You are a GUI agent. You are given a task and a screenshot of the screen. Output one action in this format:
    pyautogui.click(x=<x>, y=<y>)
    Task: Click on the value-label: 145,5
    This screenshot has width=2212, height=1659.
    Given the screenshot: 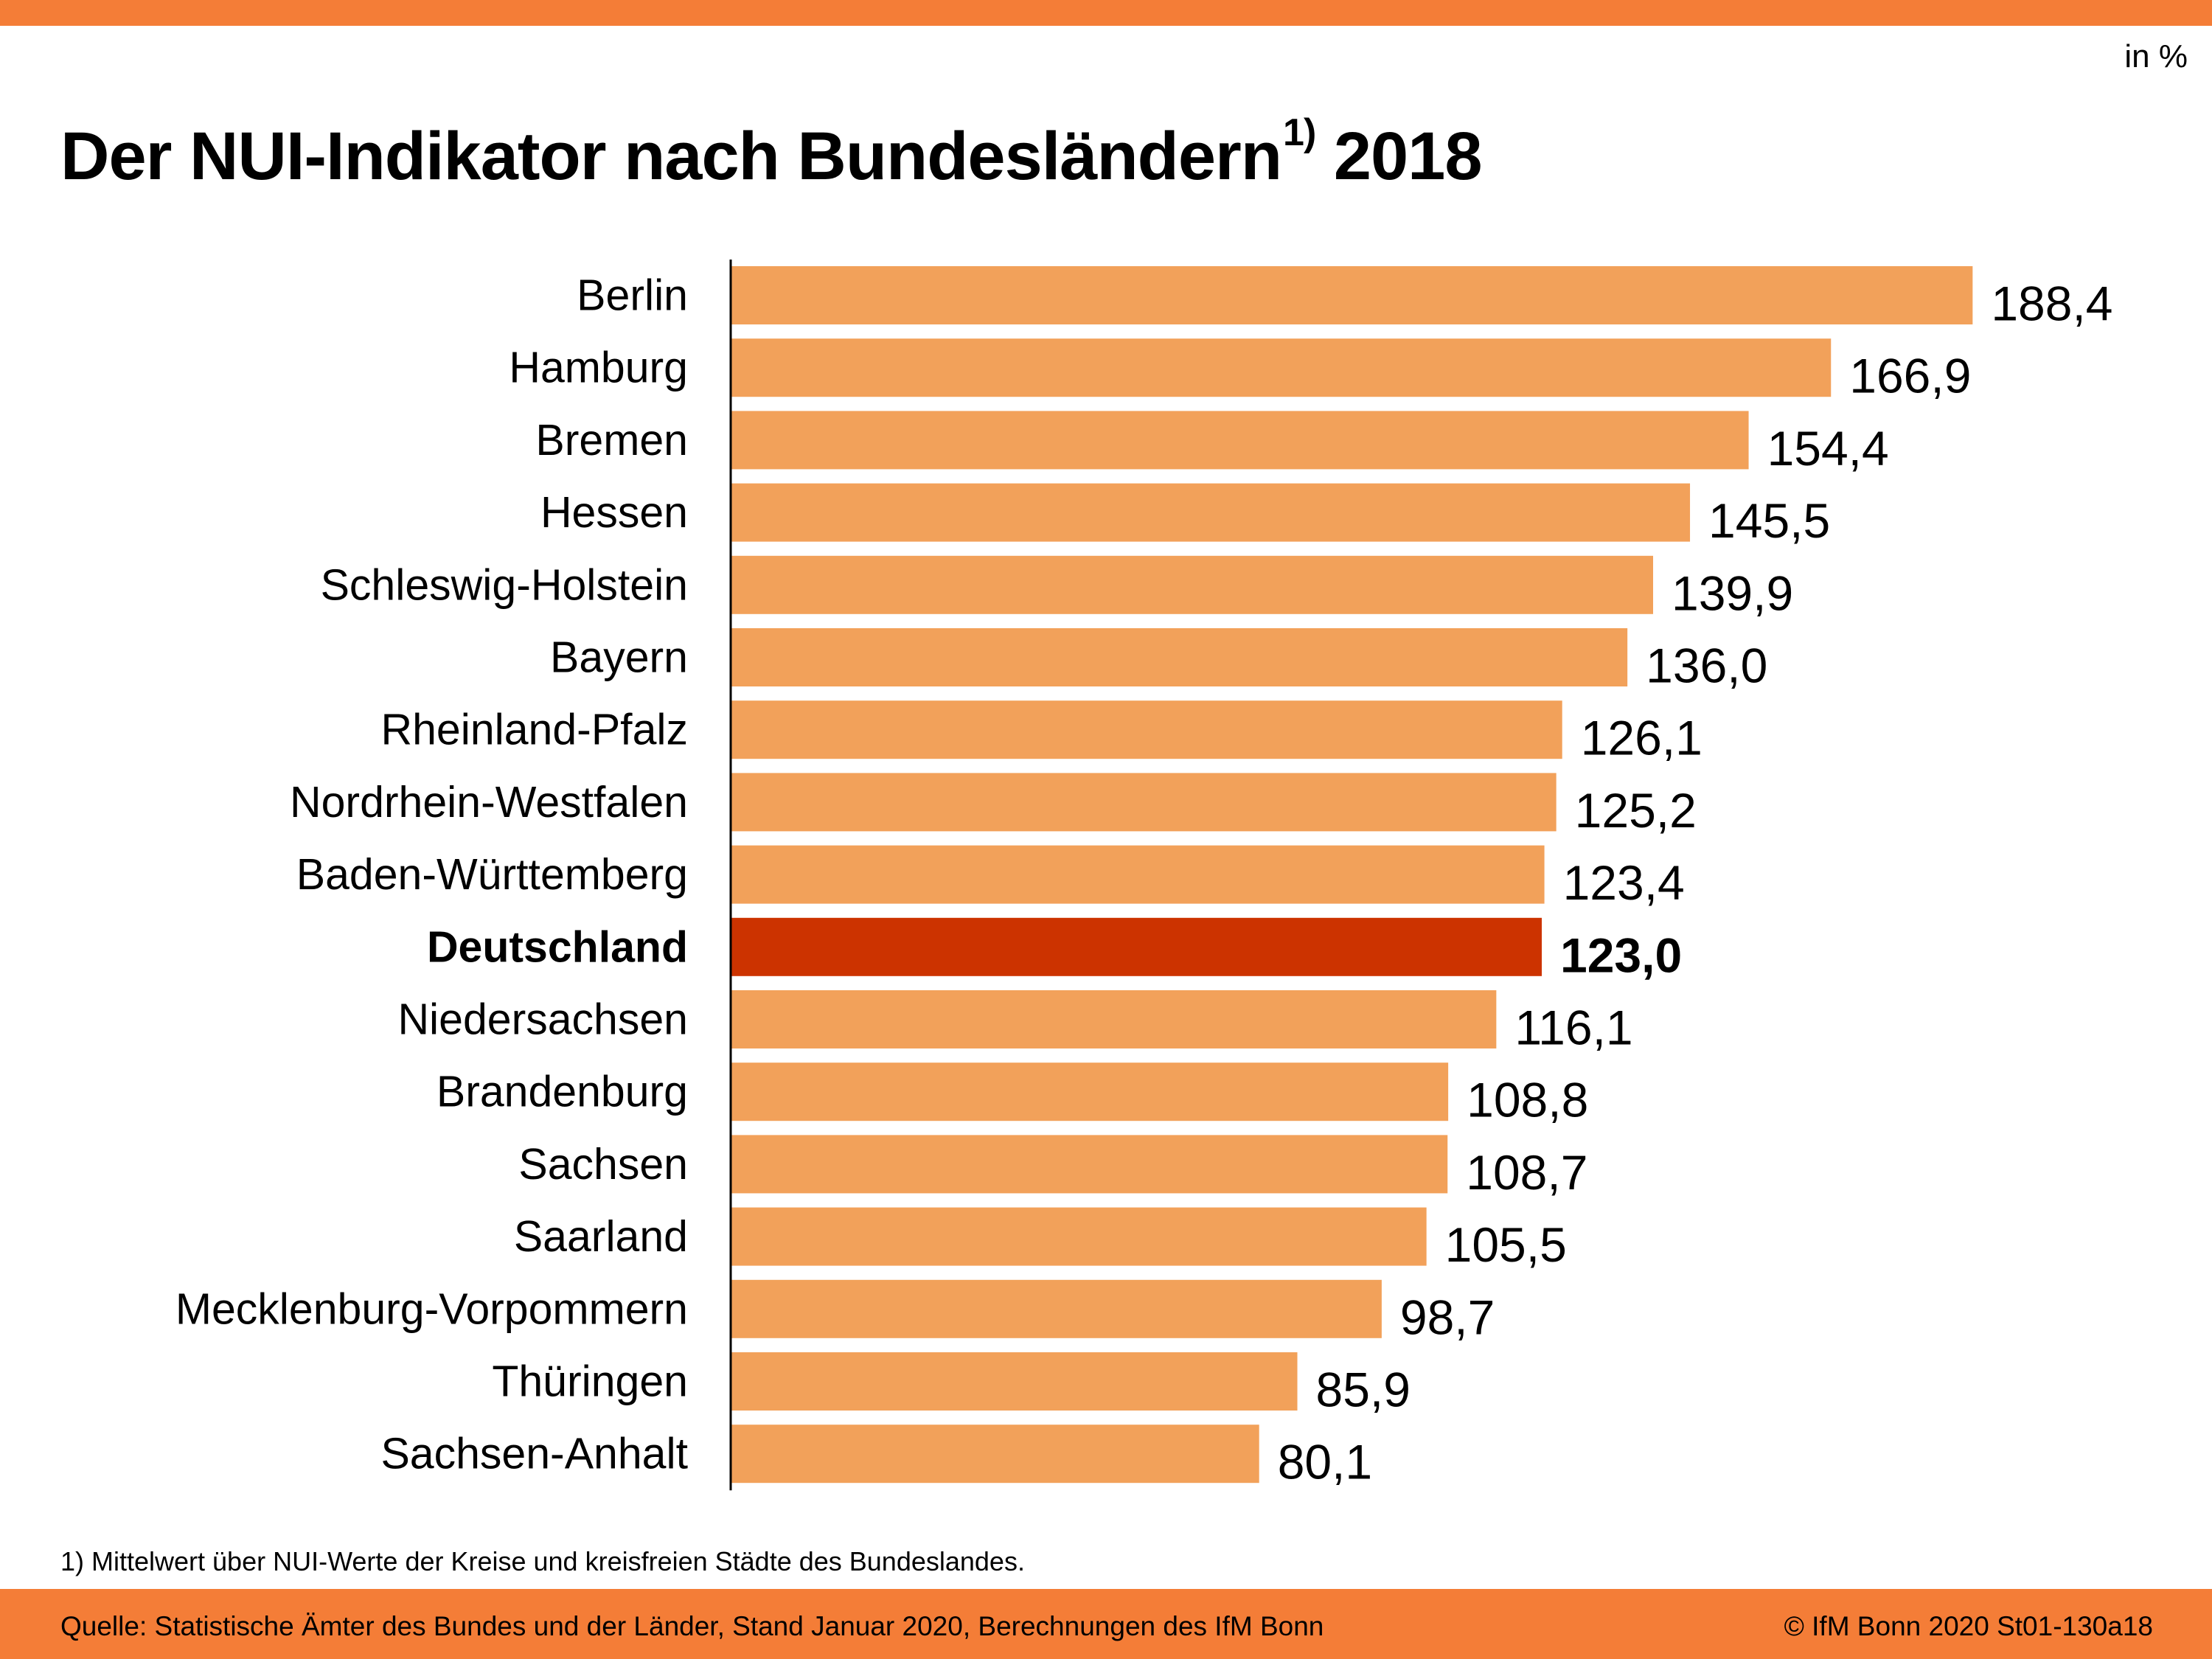 What is the action you would take?
    pyautogui.click(x=1769, y=520)
    